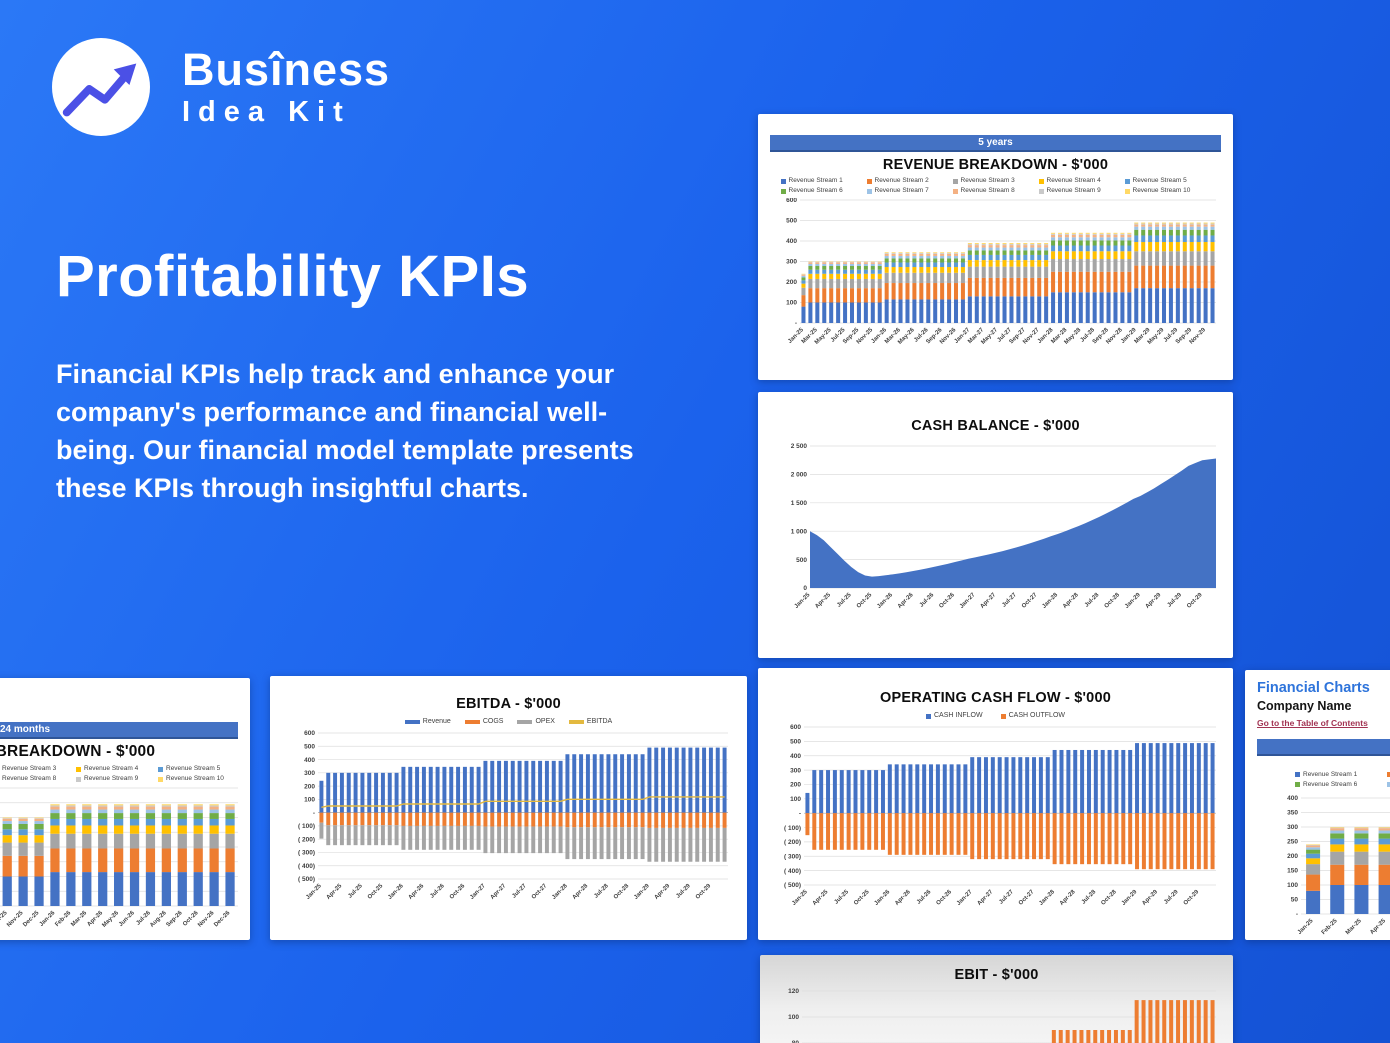 The image size is (1390, 1043). What do you see at coordinates (901, 190) in the screenshot?
I see `legend-label: Revenue Stream 7` at bounding box center [901, 190].